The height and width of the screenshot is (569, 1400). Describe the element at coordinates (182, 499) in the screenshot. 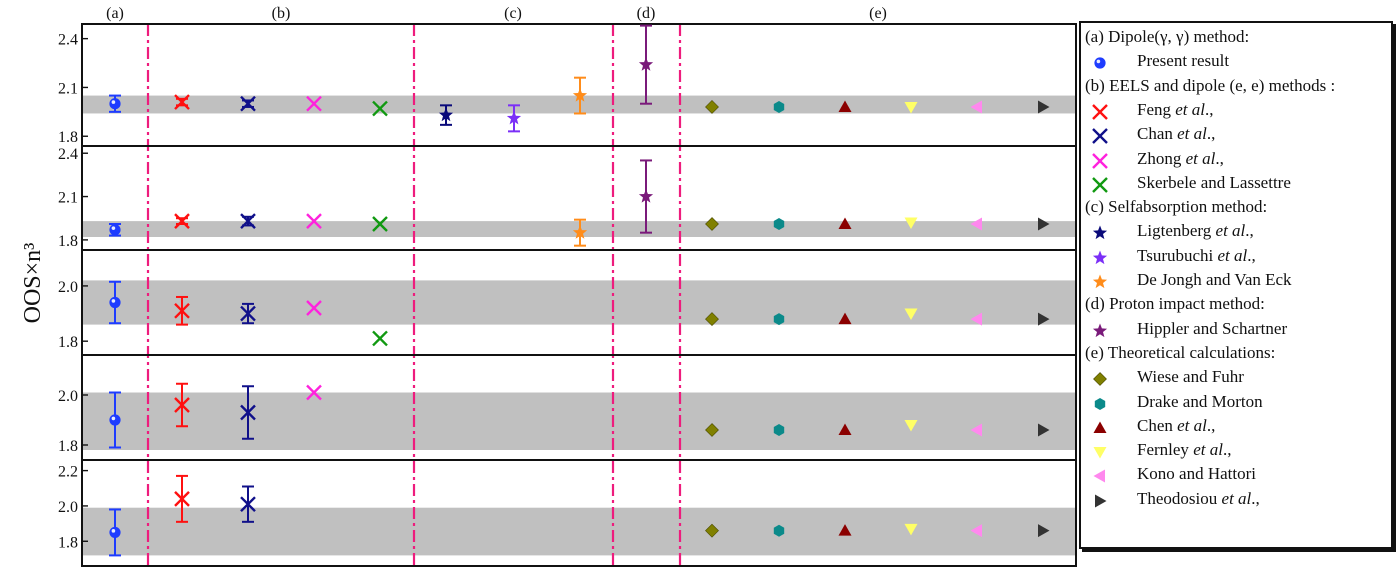

I see `point-feng-et-al-panel-5-stroke-b` at that location.